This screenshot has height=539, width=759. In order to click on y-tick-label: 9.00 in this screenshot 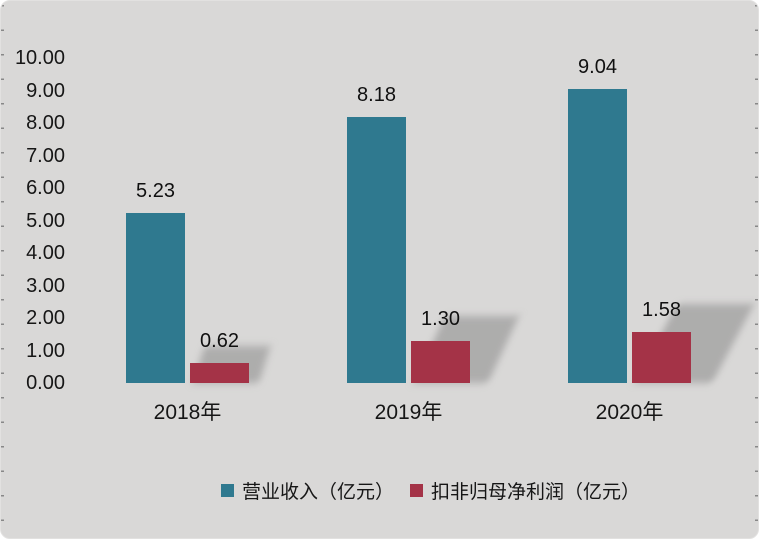, I will do `click(45, 90)`.